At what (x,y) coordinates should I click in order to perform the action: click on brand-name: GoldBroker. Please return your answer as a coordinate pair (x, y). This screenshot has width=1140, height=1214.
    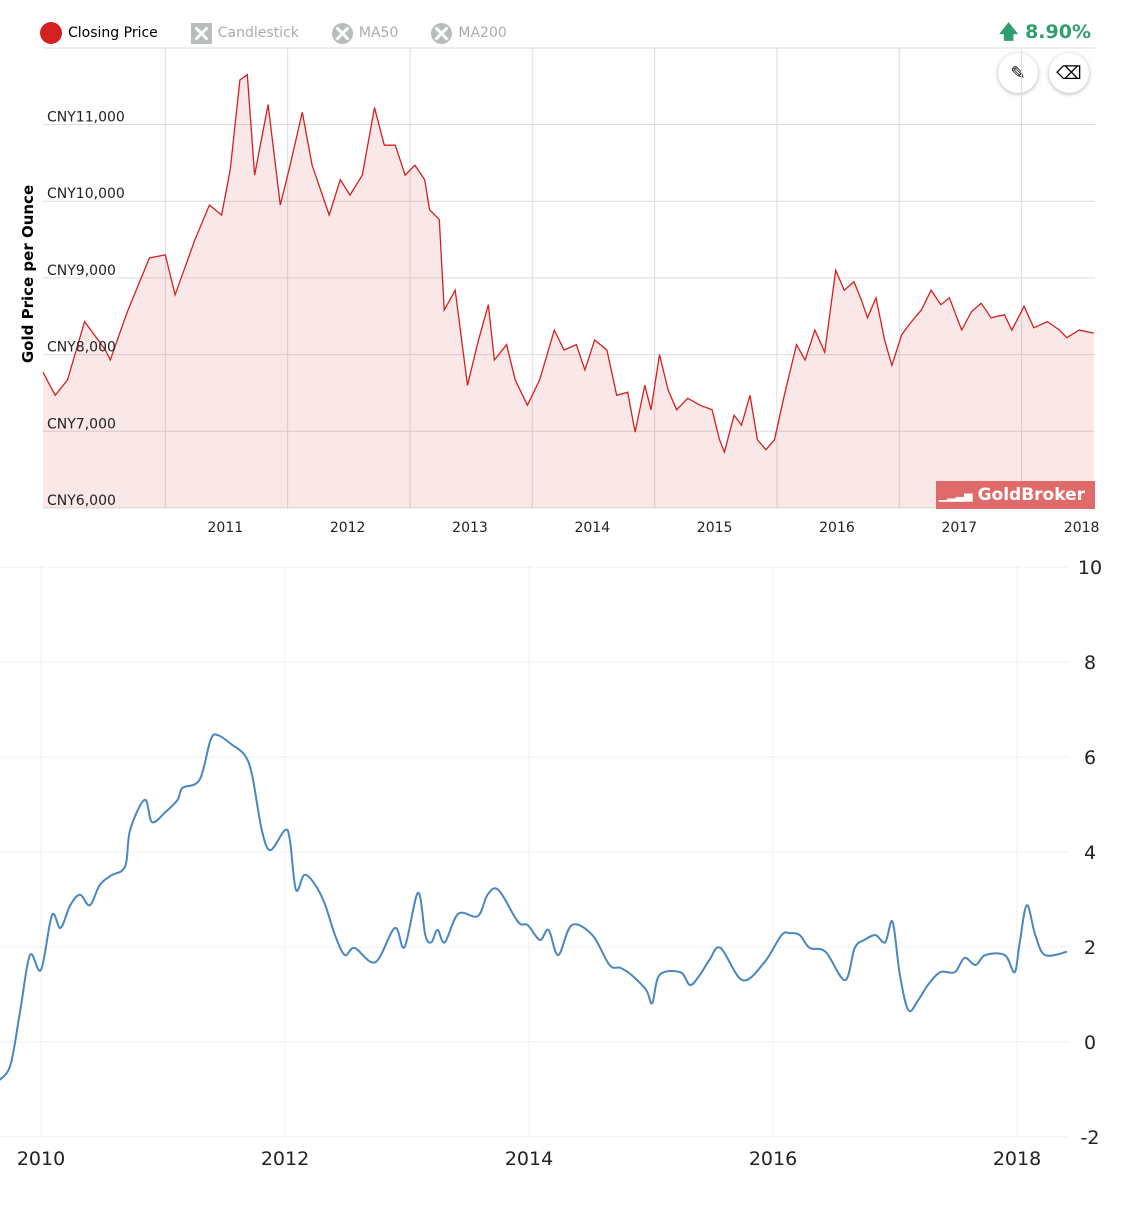
    Looking at the image, I should click on (1031, 495).